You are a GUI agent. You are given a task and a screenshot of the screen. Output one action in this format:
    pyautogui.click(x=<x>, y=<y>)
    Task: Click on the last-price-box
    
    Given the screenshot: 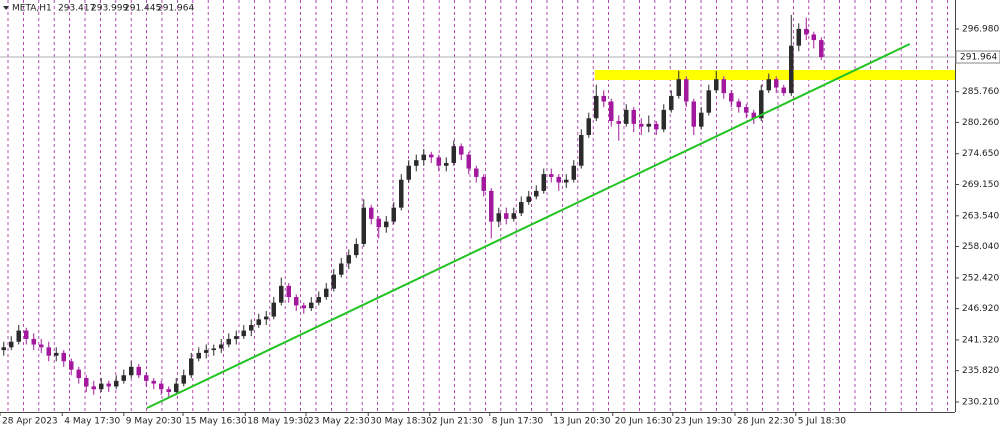 What is the action you would take?
    pyautogui.click(x=977, y=57)
    